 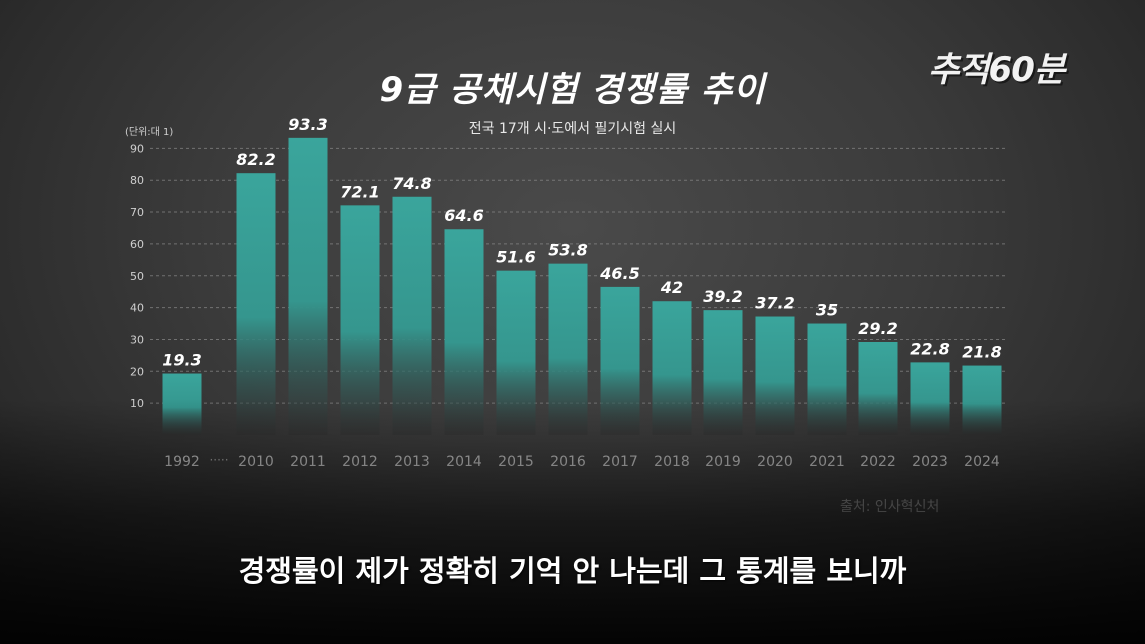 I want to click on x-tick-label: 2023, so click(x=930, y=462).